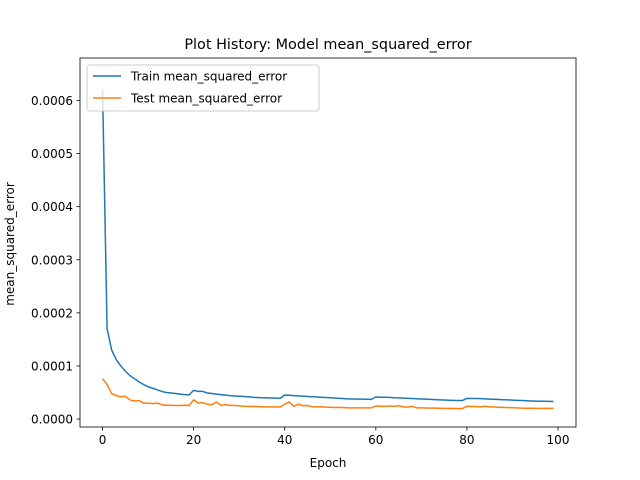 This screenshot has height=480, width=640. I want to click on y-tick-label: 0.0004, so click(52, 207).